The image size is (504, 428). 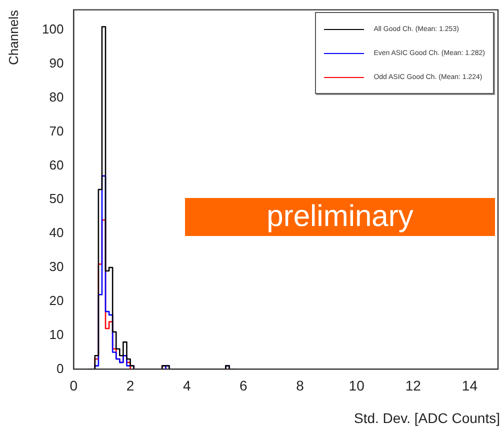 I want to click on x-tick-label: 14, so click(x=470, y=385).